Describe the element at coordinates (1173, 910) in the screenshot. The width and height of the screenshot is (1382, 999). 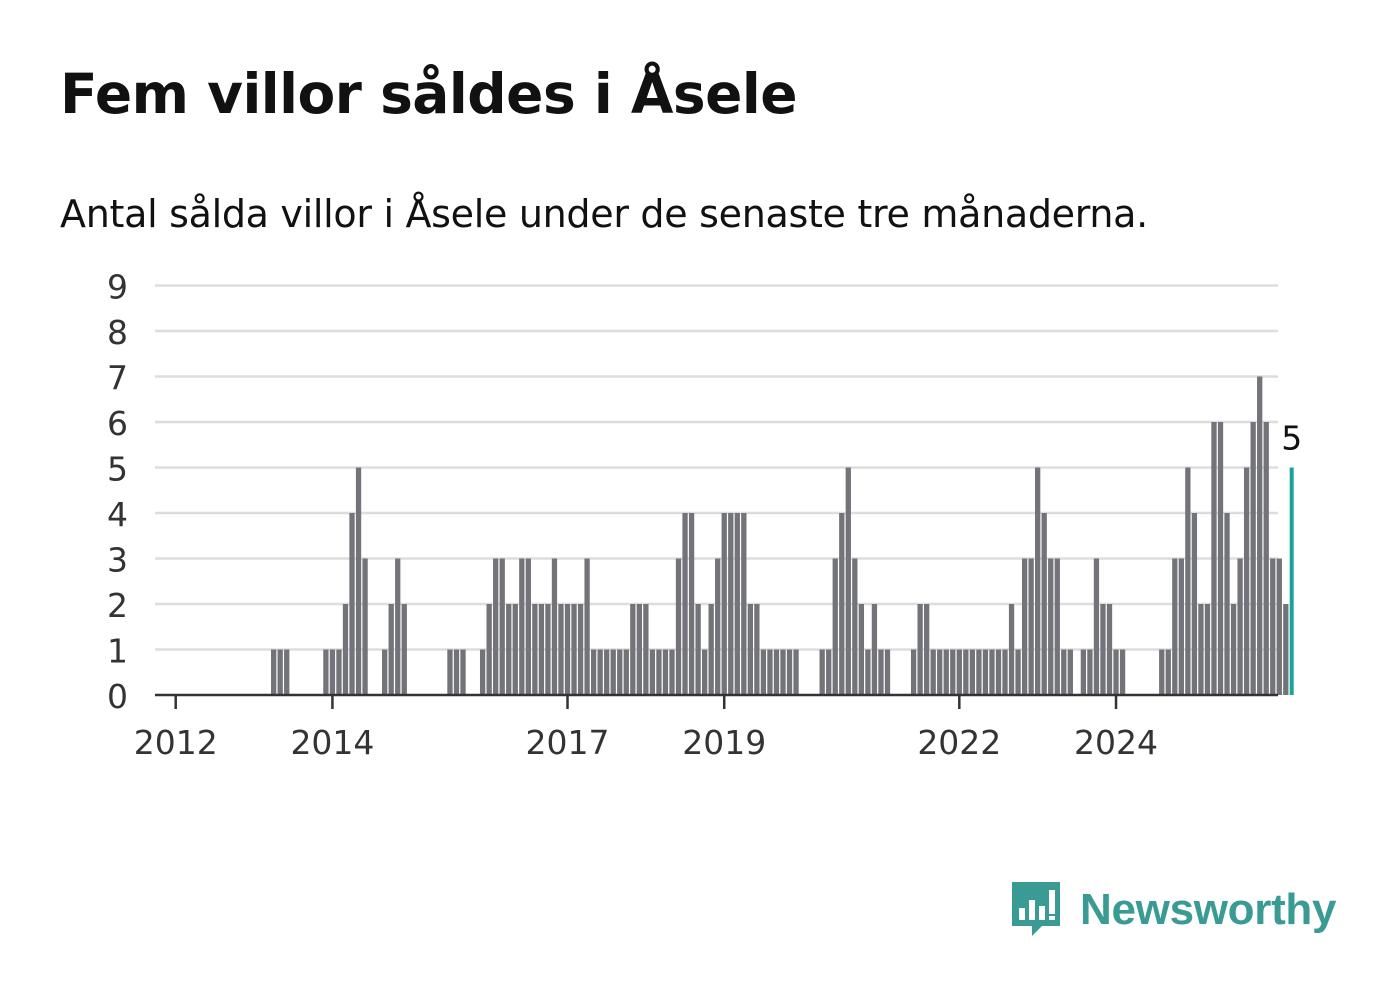
I see `newsworthy-logo: Newsworthy` at that location.